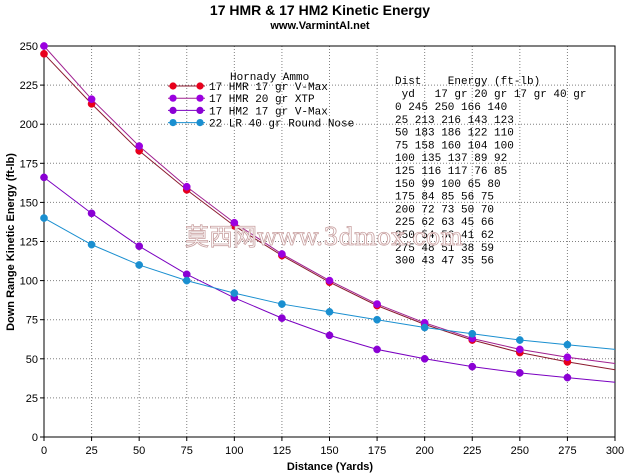 The height and width of the screenshot is (476, 636). I want to click on chart-subtitle: www.VarmintAl.net, so click(319, 26).